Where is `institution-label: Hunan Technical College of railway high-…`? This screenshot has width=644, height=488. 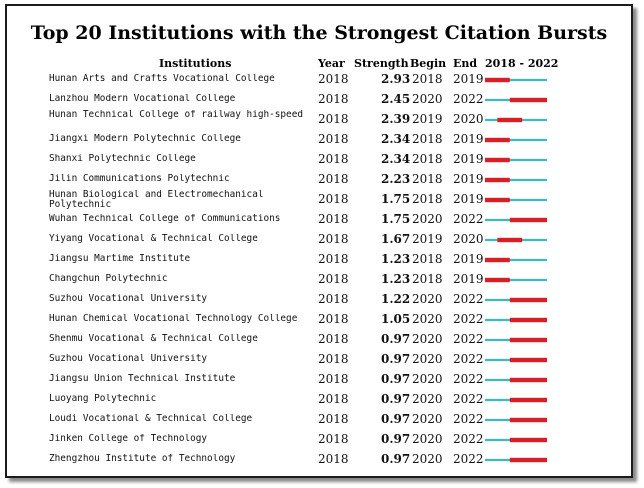 institution-label: Hunan Technical College of railway high-… is located at coordinates (176, 115).